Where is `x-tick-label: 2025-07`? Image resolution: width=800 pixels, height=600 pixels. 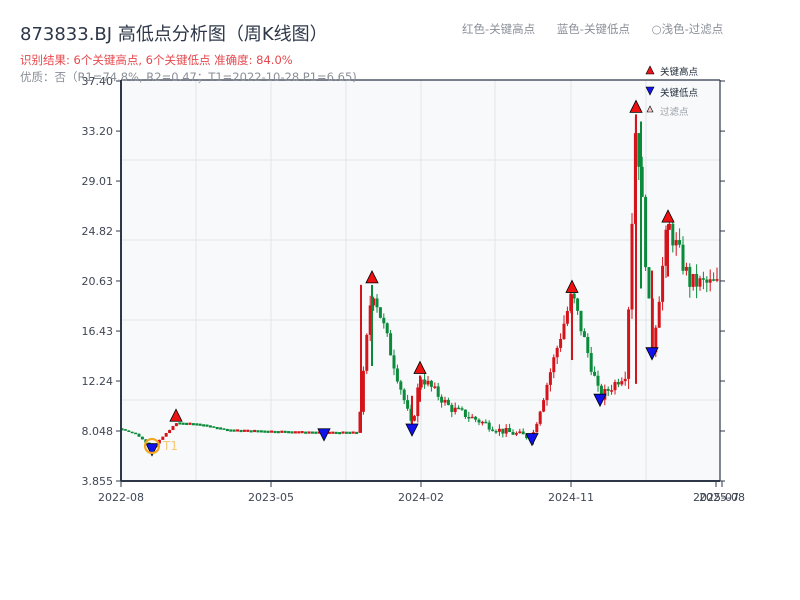 x-tick-label: 2025-07 is located at coordinates (716, 497).